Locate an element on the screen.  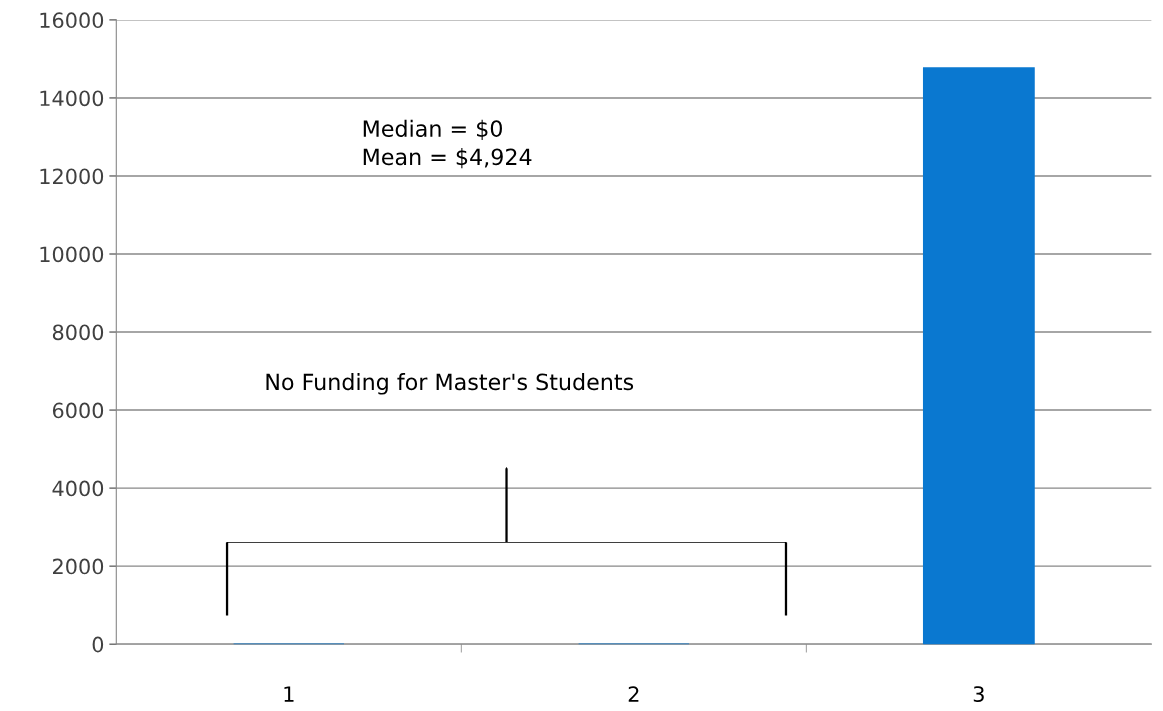
annotation: No Funding for Master's Students is located at coordinates (450, 384).